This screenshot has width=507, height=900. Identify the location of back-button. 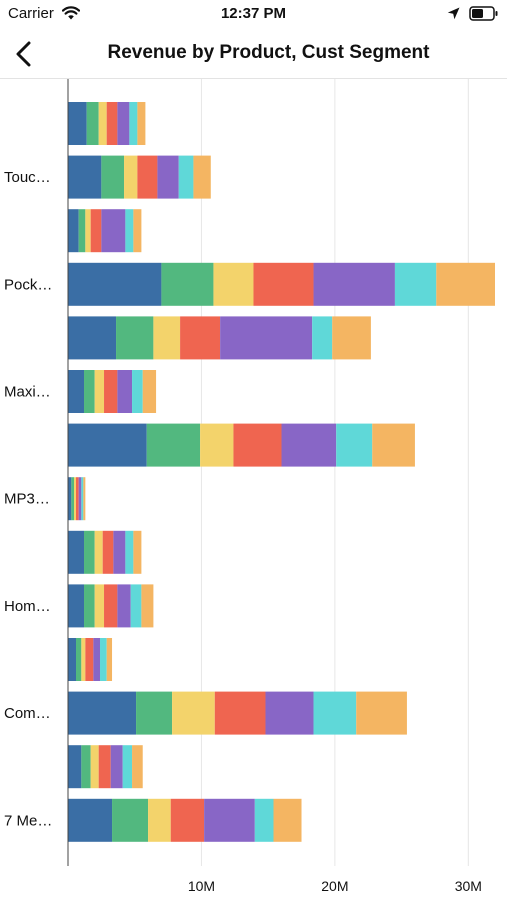
(26, 53).